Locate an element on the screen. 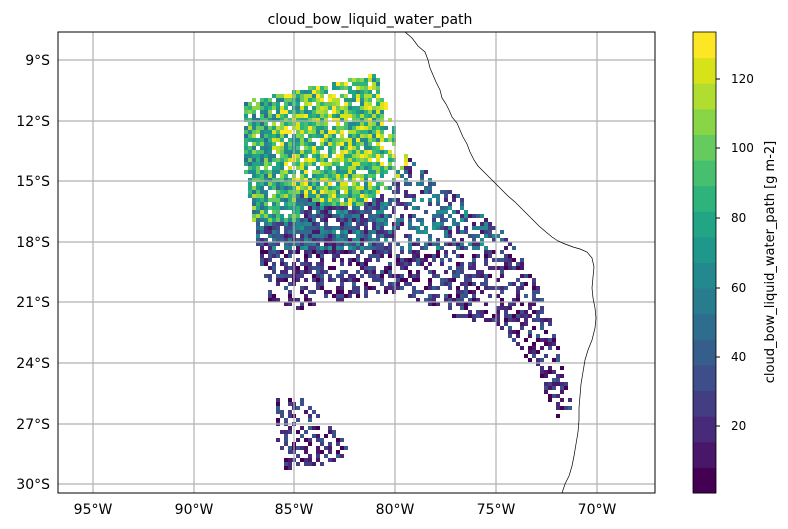 The height and width of the screenshot is (529, 788). lon-tick-75w: 75°W is located at coordinates (496, 510).